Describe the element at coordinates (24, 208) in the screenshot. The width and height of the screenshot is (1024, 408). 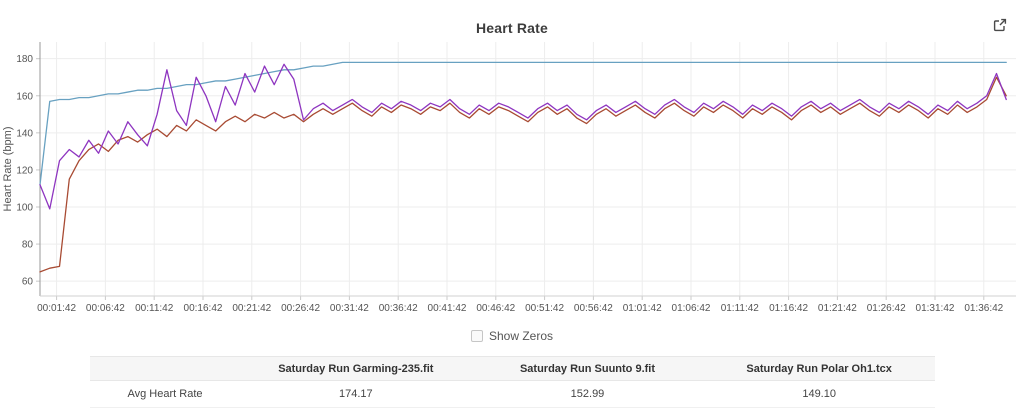
I see `y-tick-label: 100` at that location.